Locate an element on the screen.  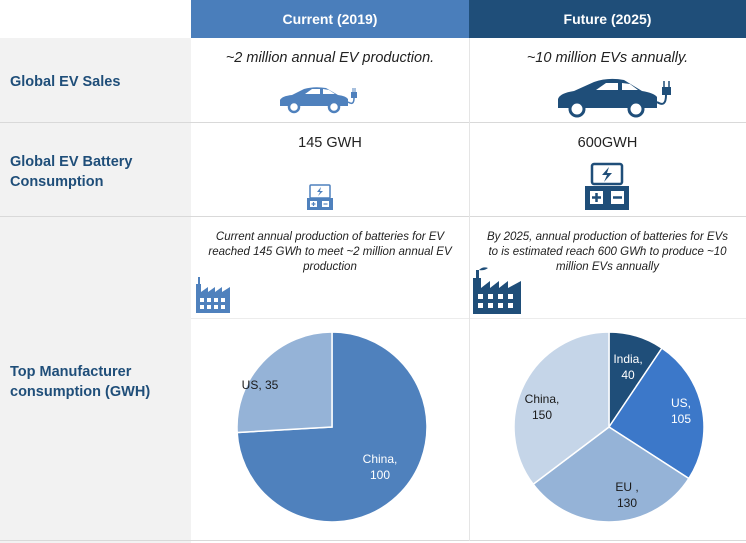
pie-chart-future: India, 40 US, 105 EU , 130 China, 150 is located at coordinates (609, 427).